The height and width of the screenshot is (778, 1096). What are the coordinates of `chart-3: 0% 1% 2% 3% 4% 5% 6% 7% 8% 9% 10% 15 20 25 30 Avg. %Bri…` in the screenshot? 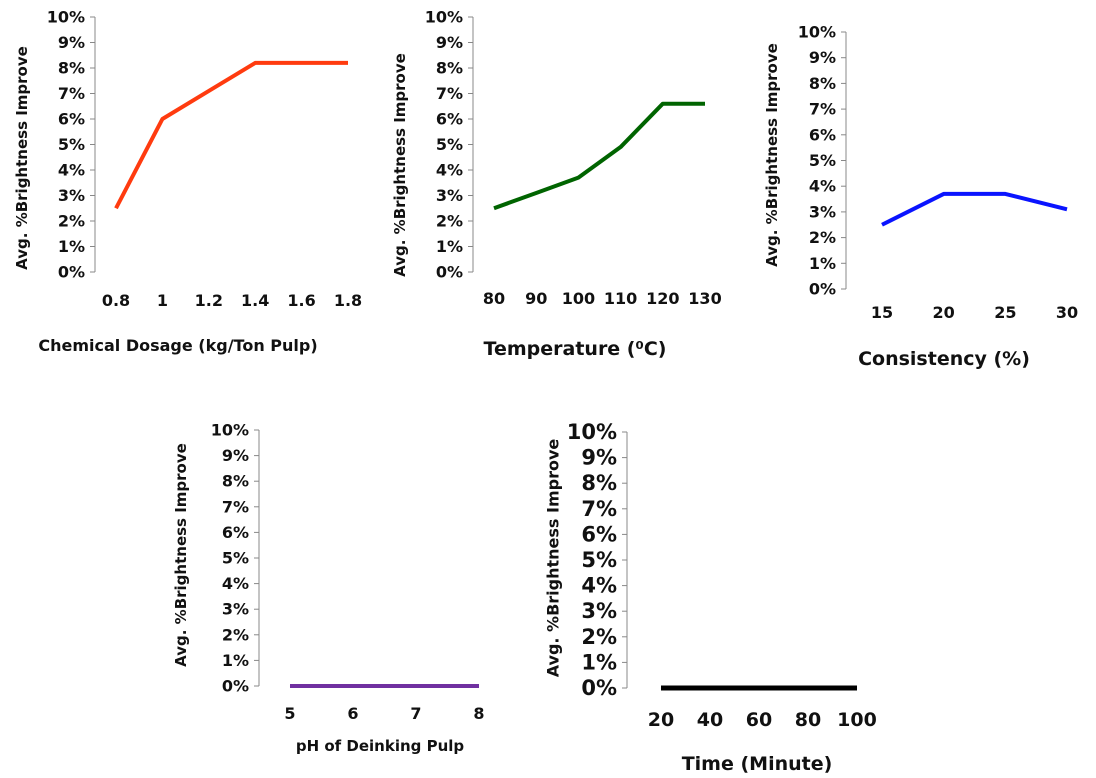 It's located at (920, 197).